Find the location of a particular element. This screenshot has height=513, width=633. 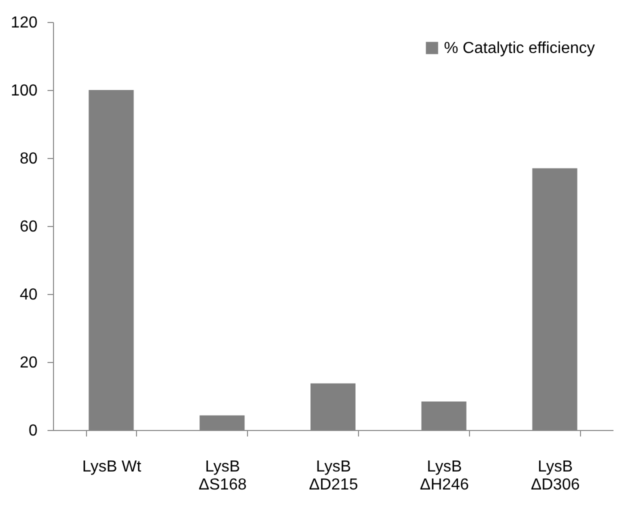

x-tick-label: LysB ΔD306 is located at coordinates (555, 476).